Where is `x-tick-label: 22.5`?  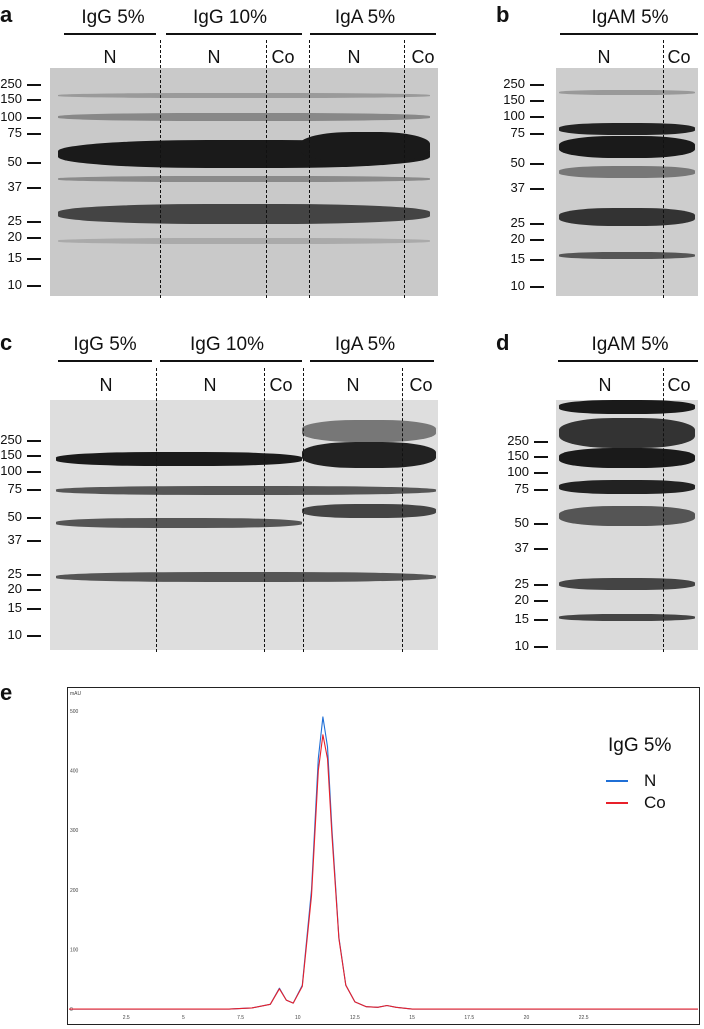 x-tick-label: 22.5 is located at coordinates (584, 1018).